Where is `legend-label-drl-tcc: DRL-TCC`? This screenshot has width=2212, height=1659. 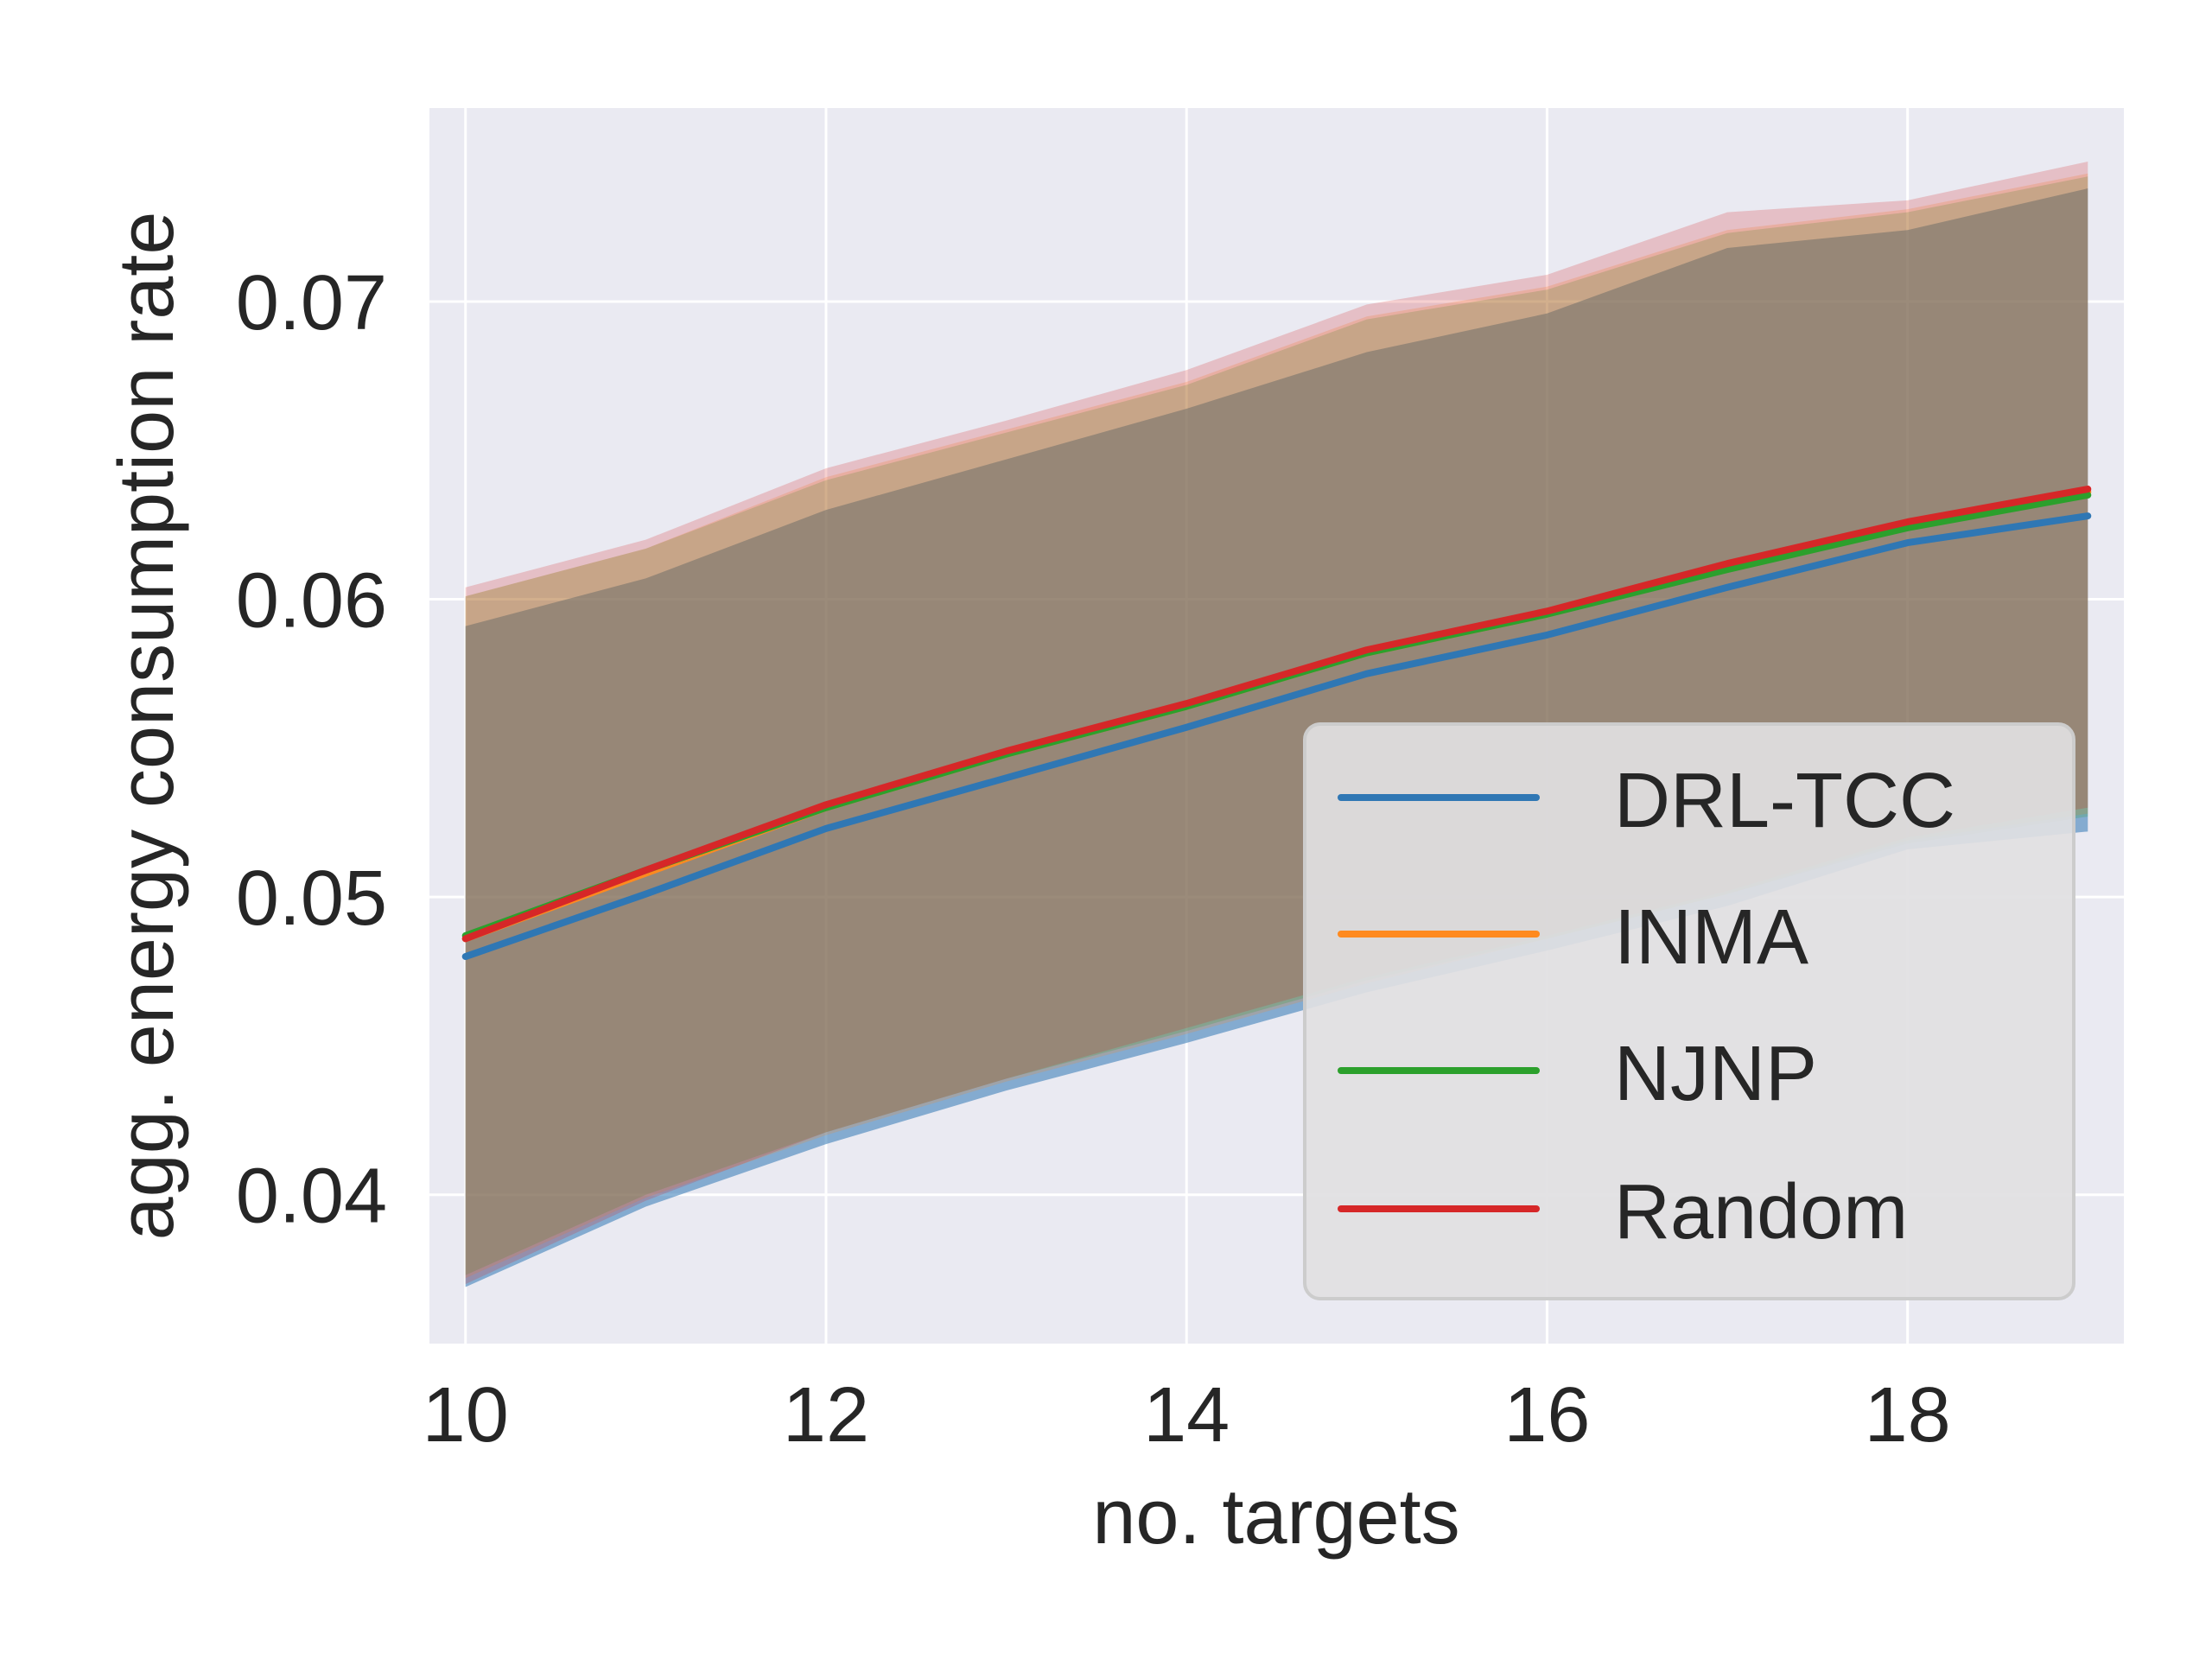
legend-label-drl-tcc: DRL-TCC is located at coordinates (1784, 801).